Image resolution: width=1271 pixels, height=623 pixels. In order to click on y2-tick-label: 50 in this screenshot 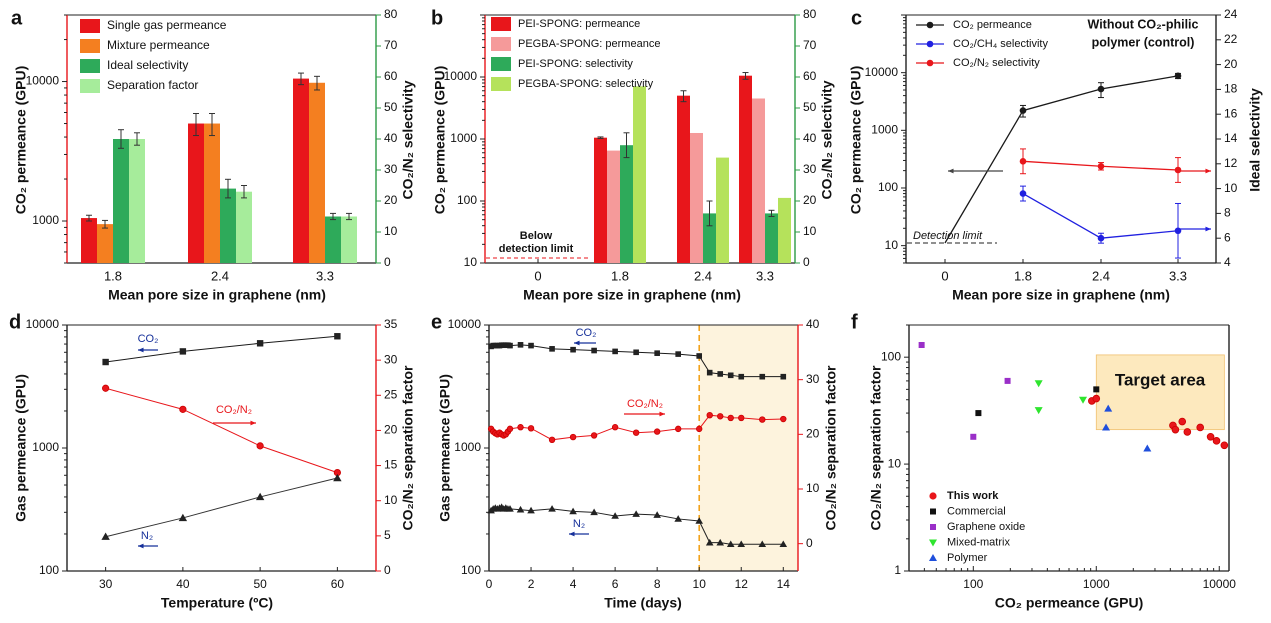, I will do `click(391, 107)`.